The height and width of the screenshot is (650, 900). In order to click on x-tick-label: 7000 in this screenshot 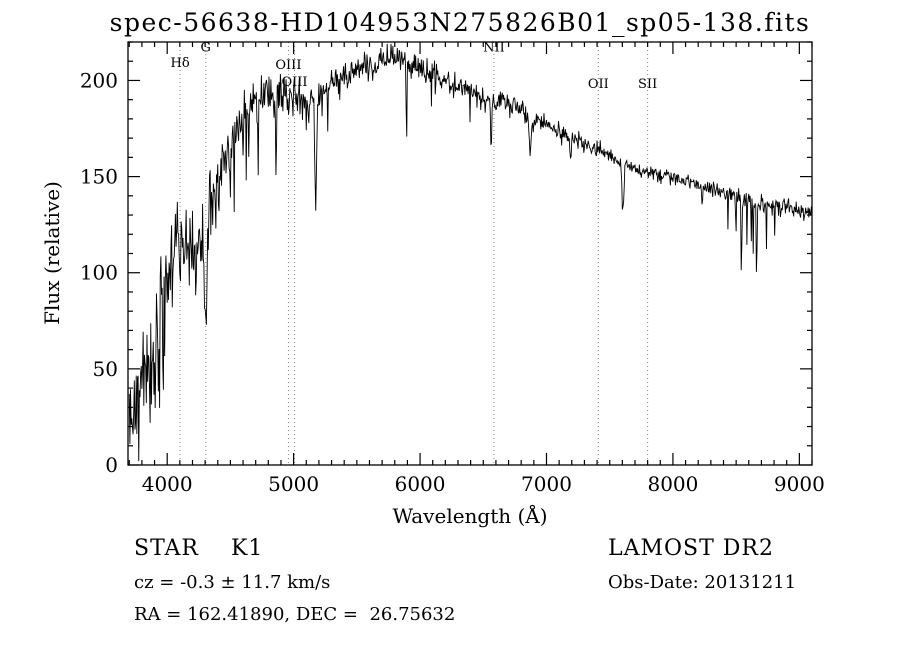, I will do `click(546, 484)`.